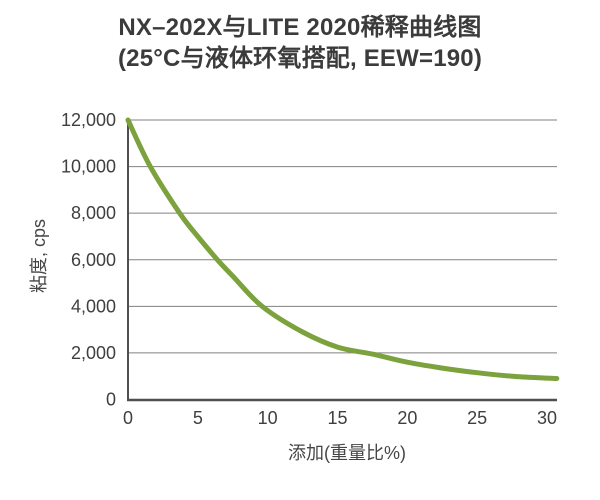 Image resolution: width=600 pixels, height=500 pixels. Describe the element at coordinates (337, 418) in the screenshot. I see `x-tick-label: 15` at that location.